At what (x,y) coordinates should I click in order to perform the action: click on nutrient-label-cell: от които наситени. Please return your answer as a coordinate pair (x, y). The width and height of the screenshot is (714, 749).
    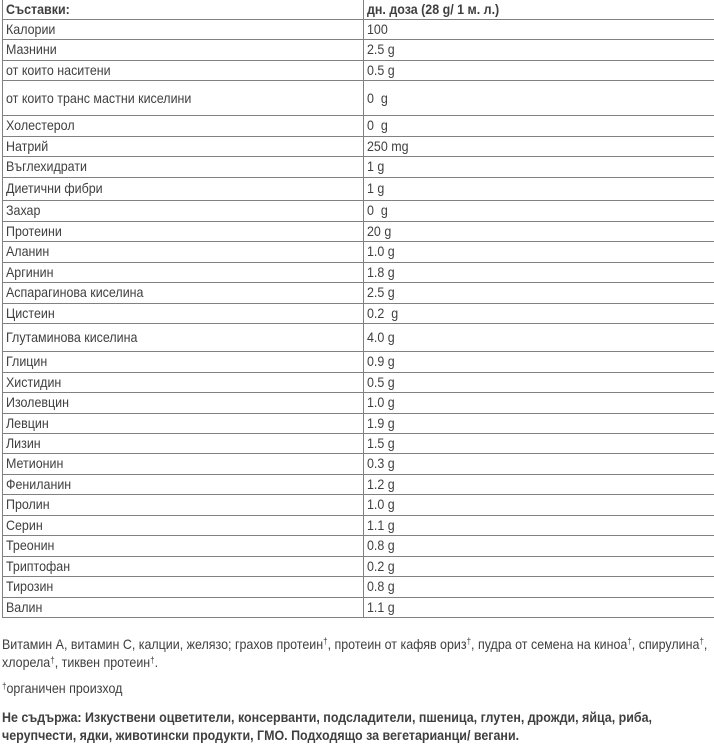
    Looking at the image, I should click on (183, 70).